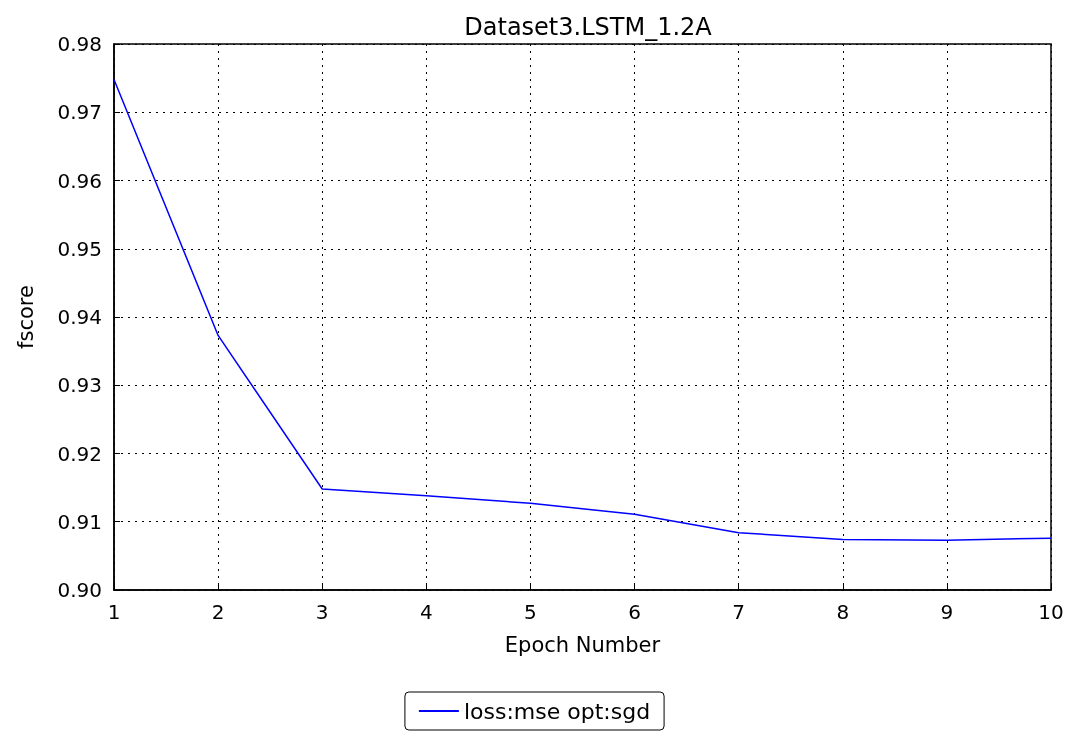  Describe the element at coordinates (739, 612) in the screenshot. I see `x-tick-label: 7` at that location.